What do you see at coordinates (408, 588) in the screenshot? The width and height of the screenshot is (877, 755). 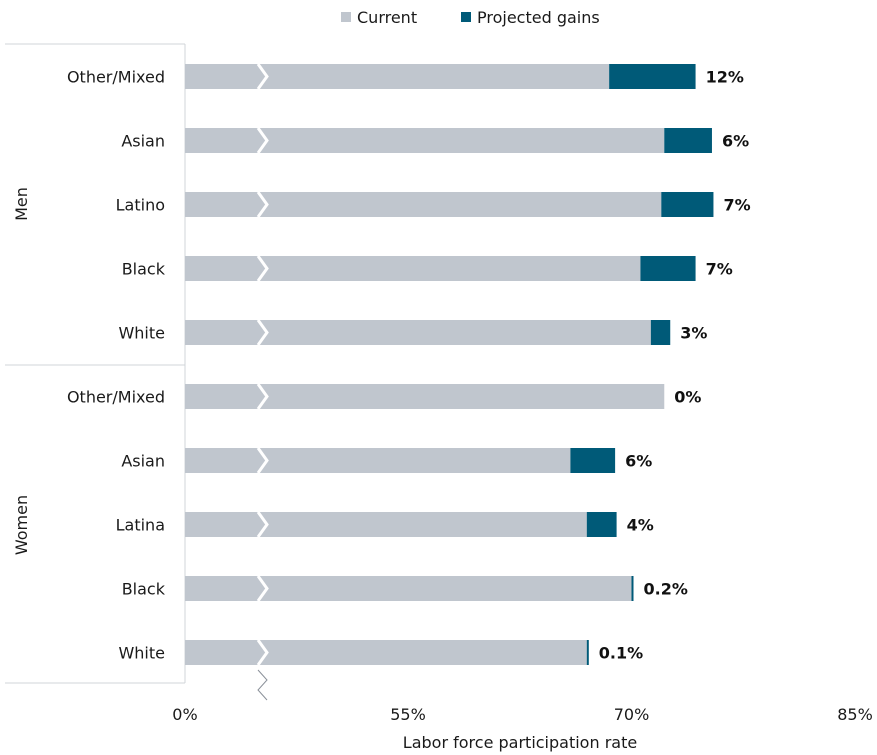 I see `bar-current-women-black` at bounding box center [408, 588].